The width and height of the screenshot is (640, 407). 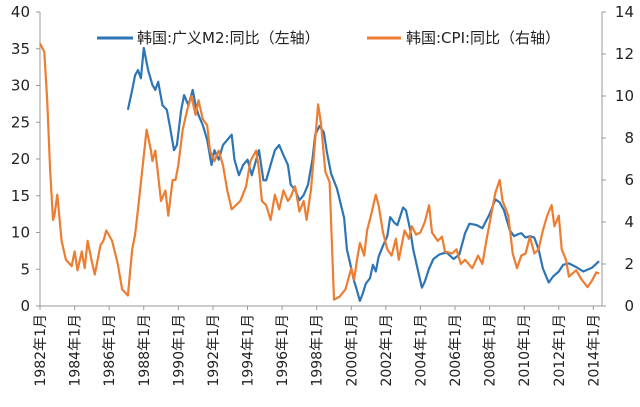 What do you see at coordinates (20, 86) in the screenshot?
I see `left-tick-label: 30` at bounding box center [20, 86].